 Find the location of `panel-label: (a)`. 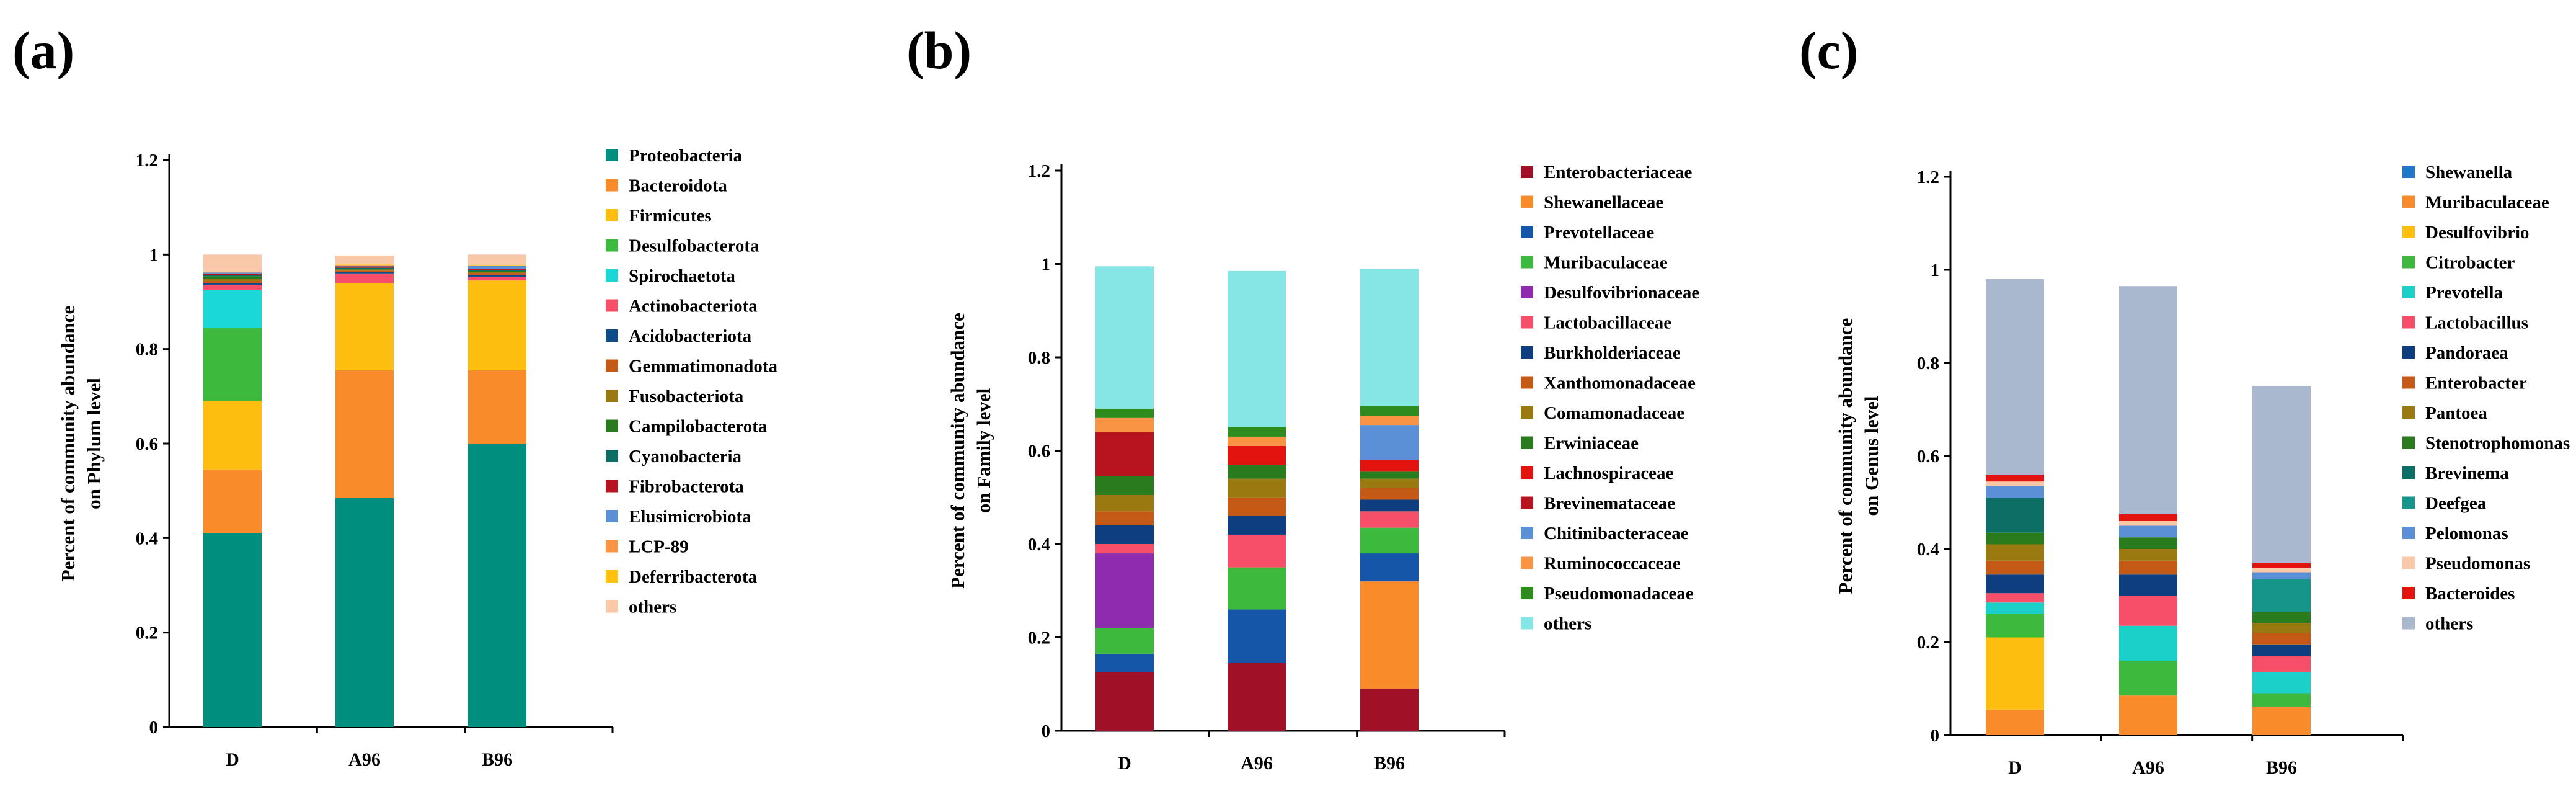

panel-label: (a) is located at coordinates (43, 50).